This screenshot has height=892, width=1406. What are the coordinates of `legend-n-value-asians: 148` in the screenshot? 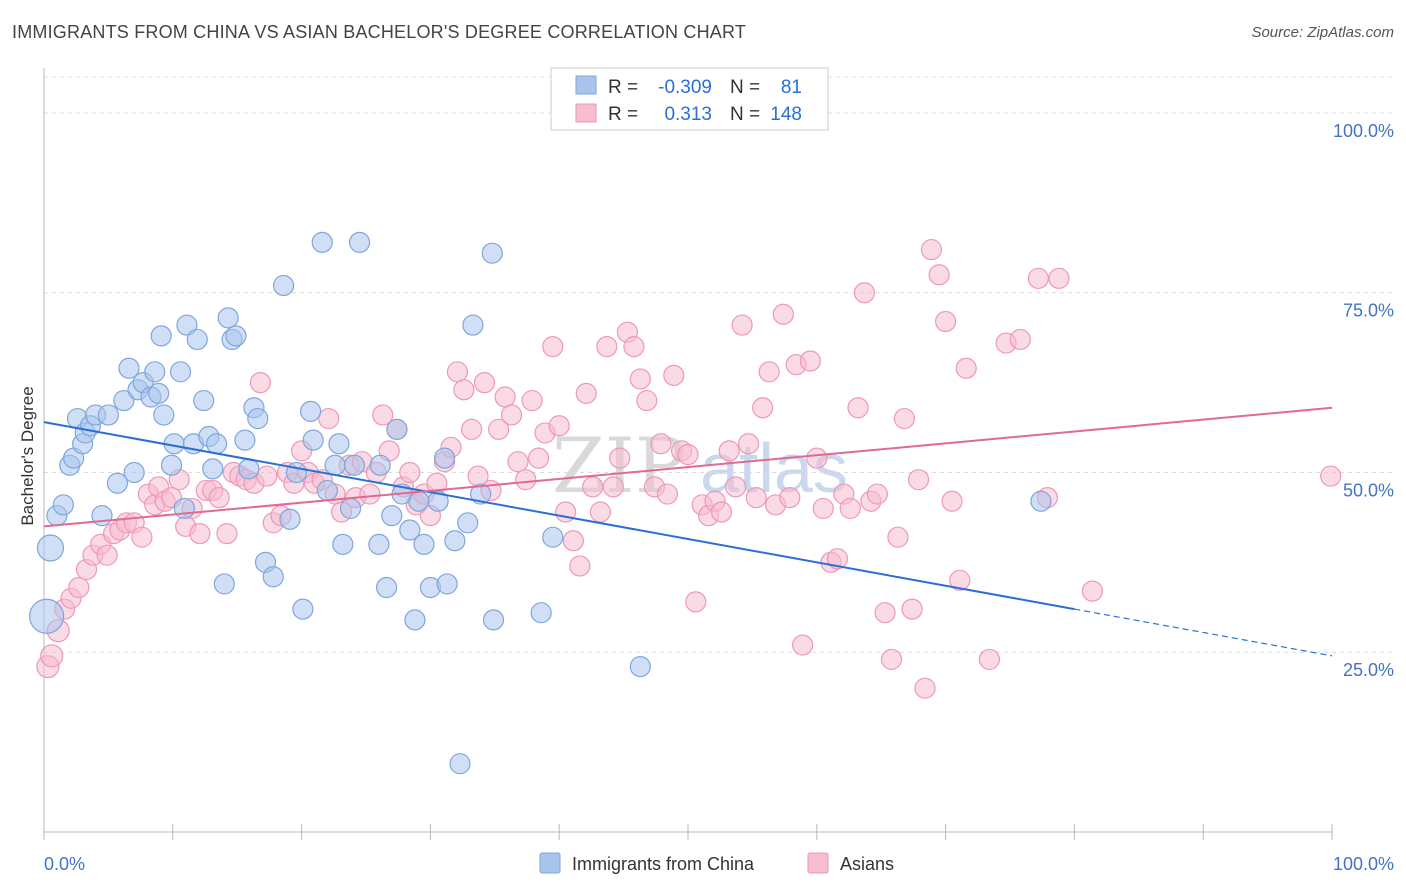 It's located at (786, 114).